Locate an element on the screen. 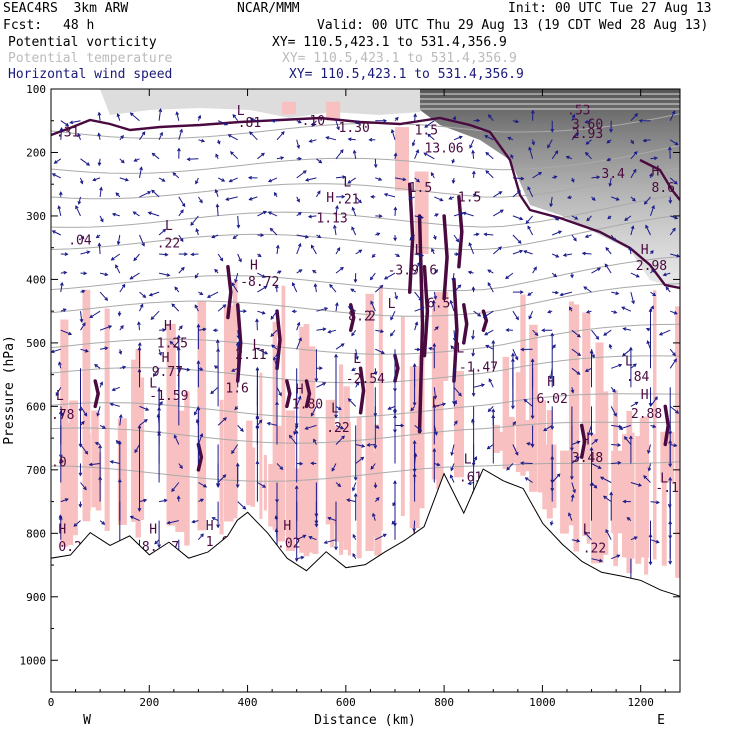 The height and width of the screenshot is (740, 740). forecast-label: Fcst: is located at coordinates (23, 25).